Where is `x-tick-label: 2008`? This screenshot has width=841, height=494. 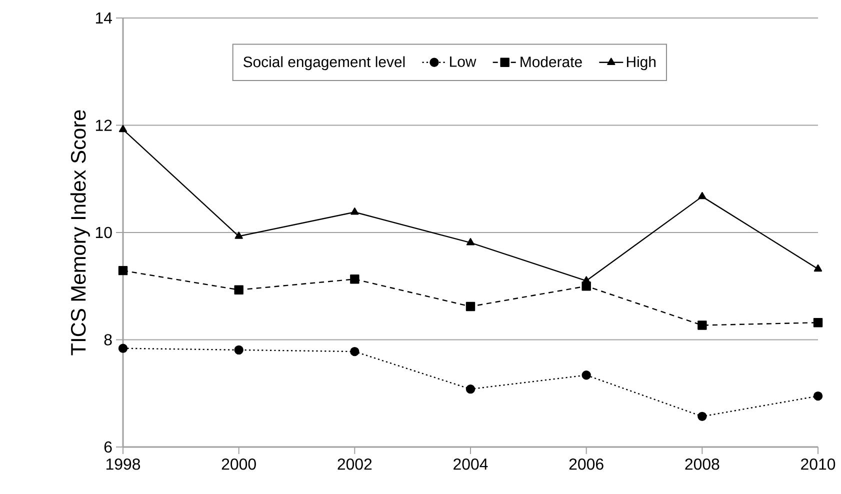 x-tick-label: 2008 is located at coordinates (702, 464).